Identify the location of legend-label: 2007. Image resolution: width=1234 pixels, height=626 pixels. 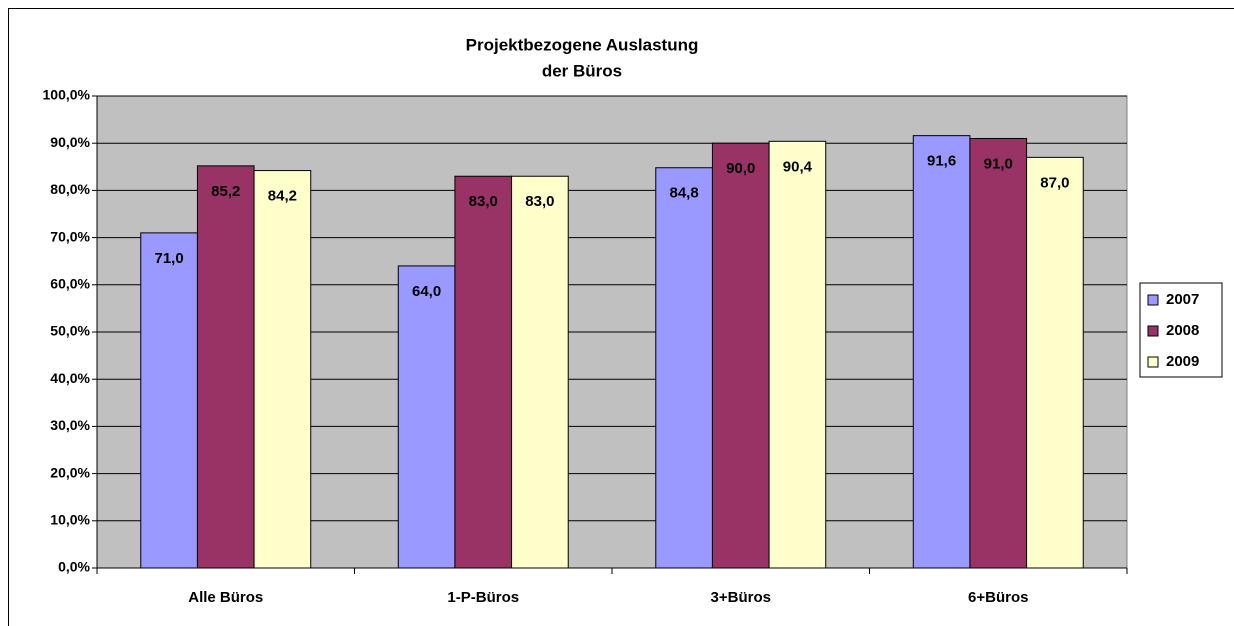
(1182, 299).